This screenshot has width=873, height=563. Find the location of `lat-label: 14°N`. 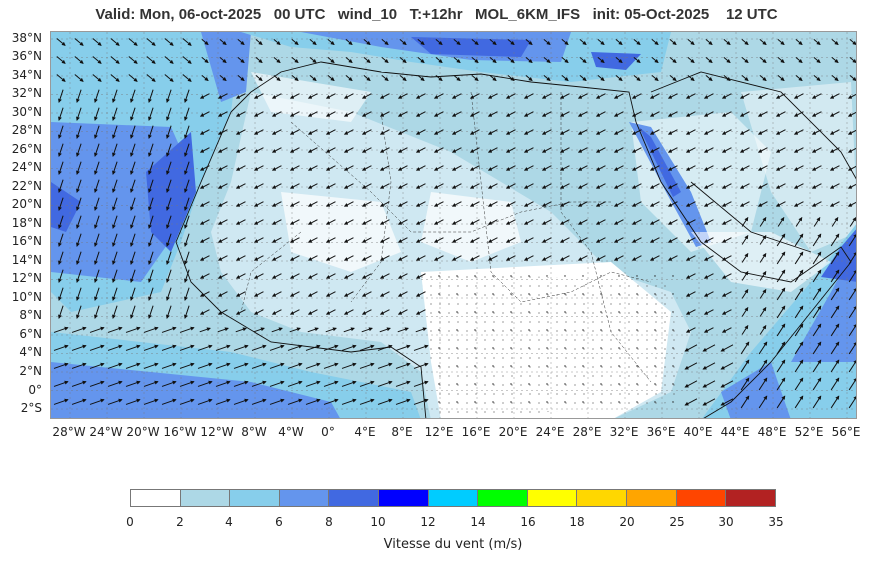

lat-label: 14°N is located at coordinates (26, 260).